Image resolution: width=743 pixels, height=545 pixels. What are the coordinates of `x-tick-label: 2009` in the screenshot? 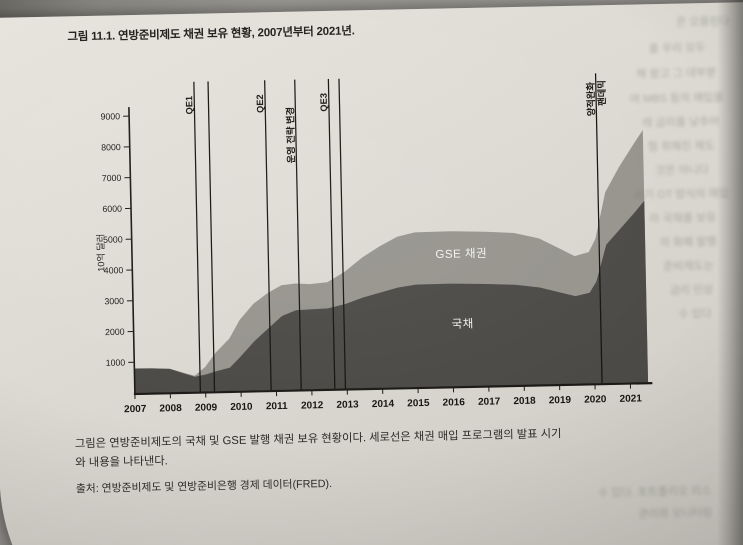 It's located at (206, 407).